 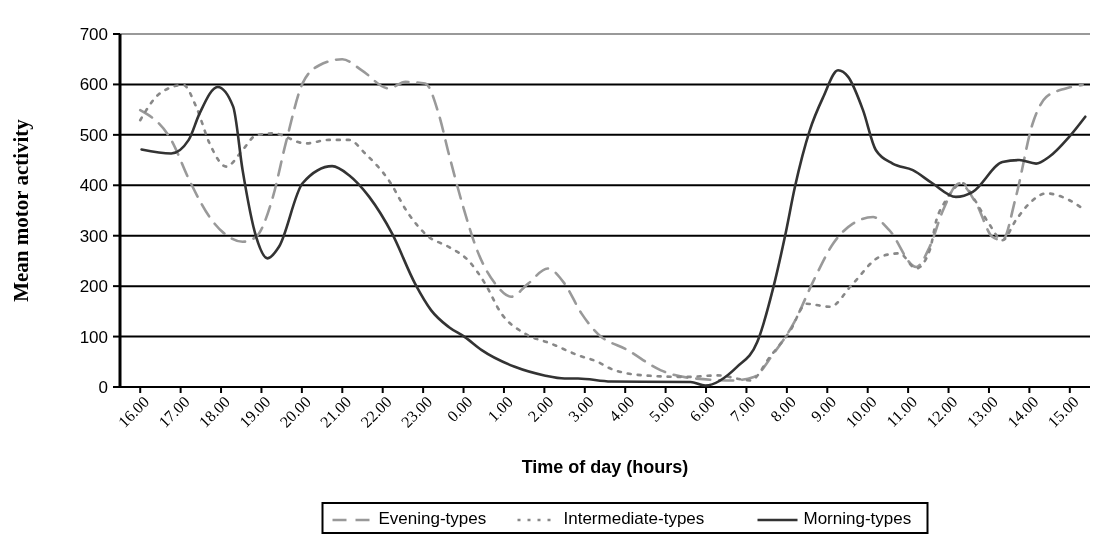 What do you see at coordinates (103, 387) in the screenshot?
I see `y-tick-label: 0` at bounding box center [103, 387].